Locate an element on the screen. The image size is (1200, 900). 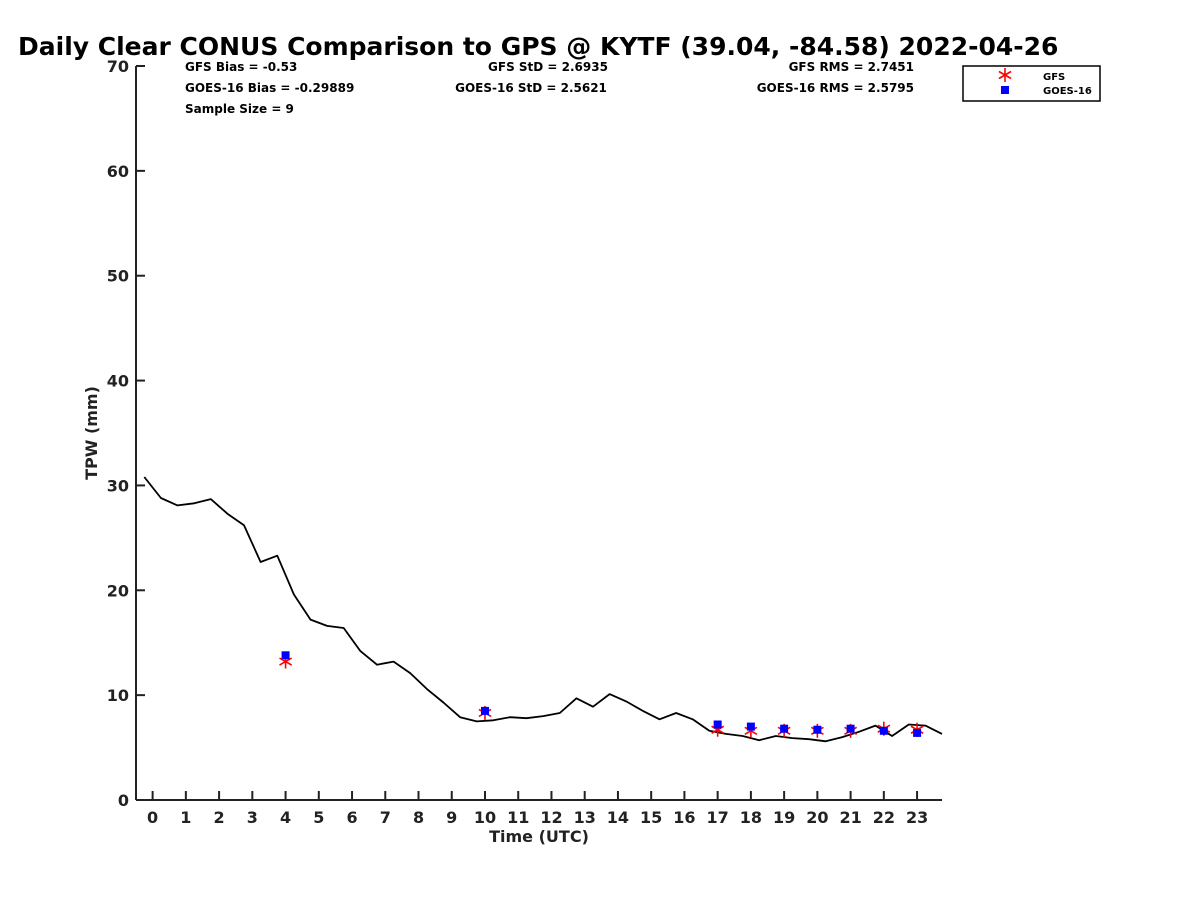
x-tick-label: 19 is located at coordinates (784, 817).